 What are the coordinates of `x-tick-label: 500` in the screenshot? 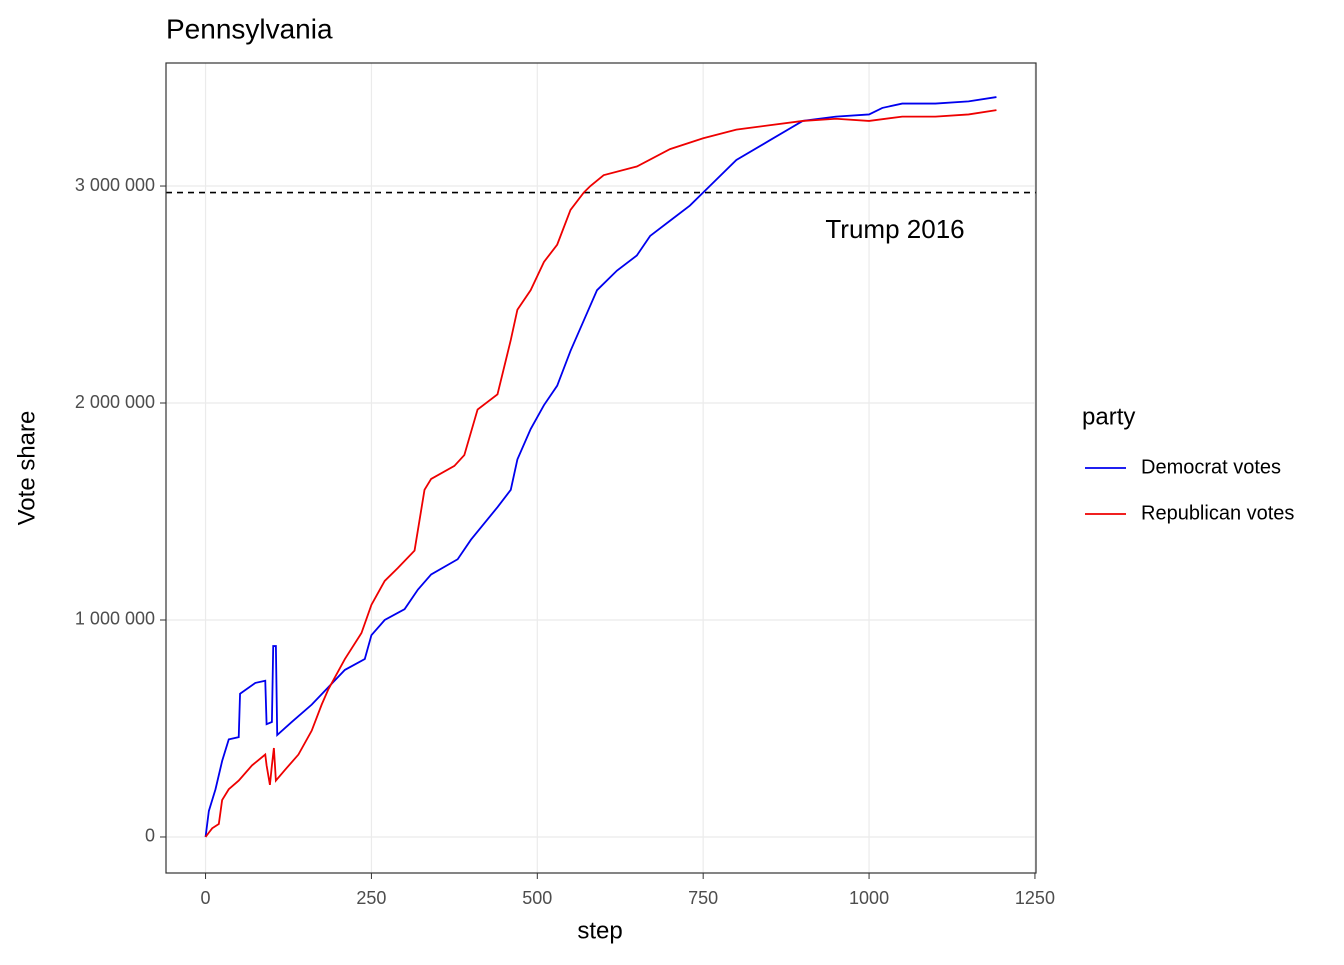 It's located at (537, 898).